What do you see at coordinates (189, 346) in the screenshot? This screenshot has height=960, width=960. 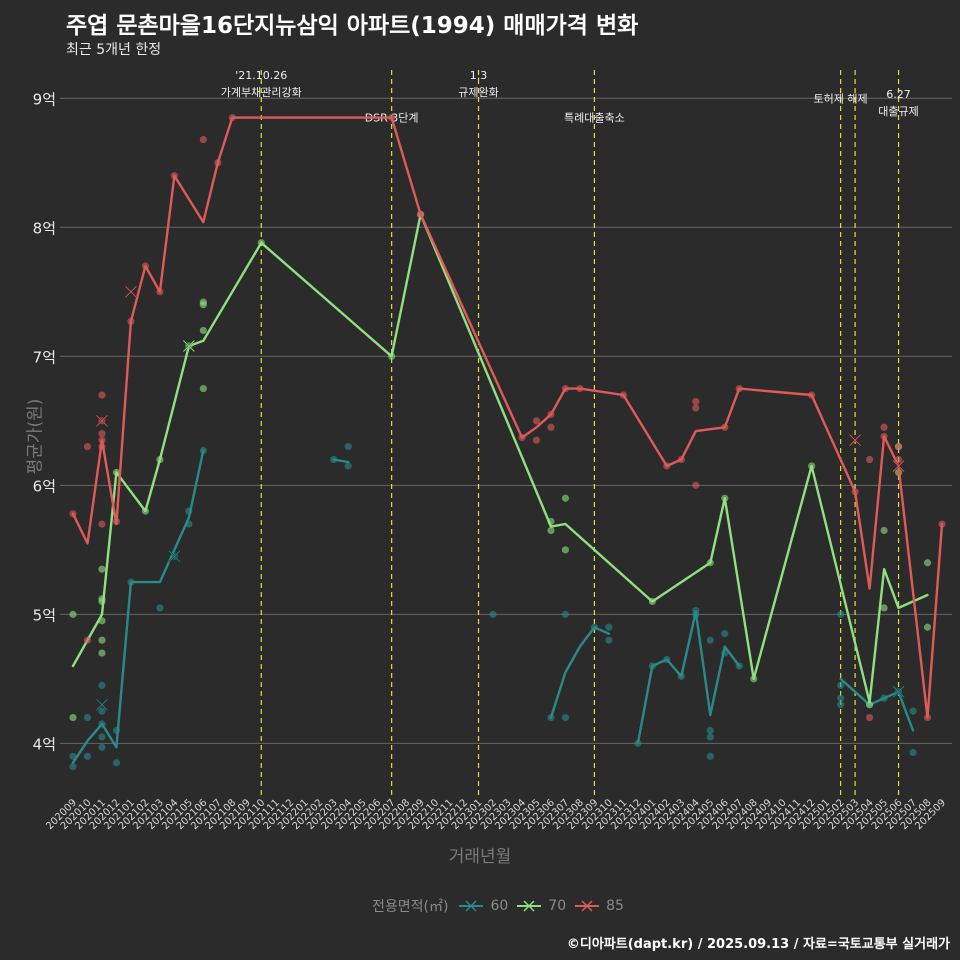 I see `series-70-cross` at bounding box center [189, 346].